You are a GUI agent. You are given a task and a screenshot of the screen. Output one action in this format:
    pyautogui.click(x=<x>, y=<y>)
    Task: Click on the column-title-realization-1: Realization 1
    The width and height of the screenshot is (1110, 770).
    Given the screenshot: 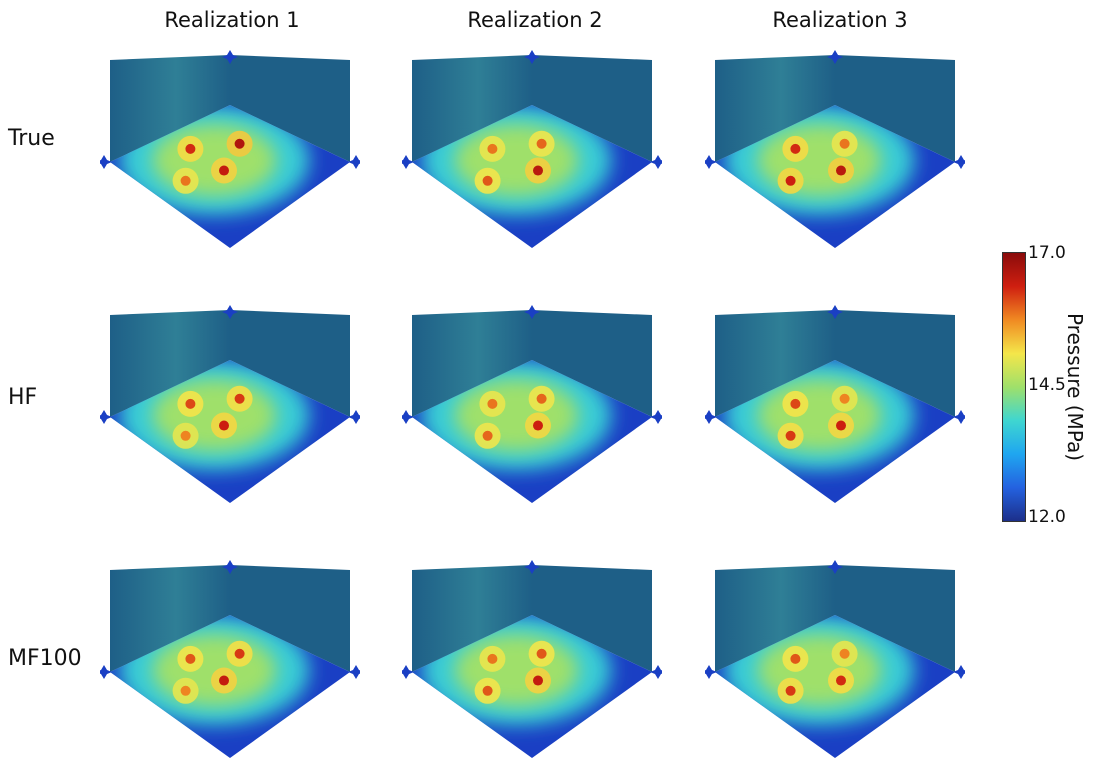 What is the action you would take?
    pyautogui.click(x=232, y=20)
    